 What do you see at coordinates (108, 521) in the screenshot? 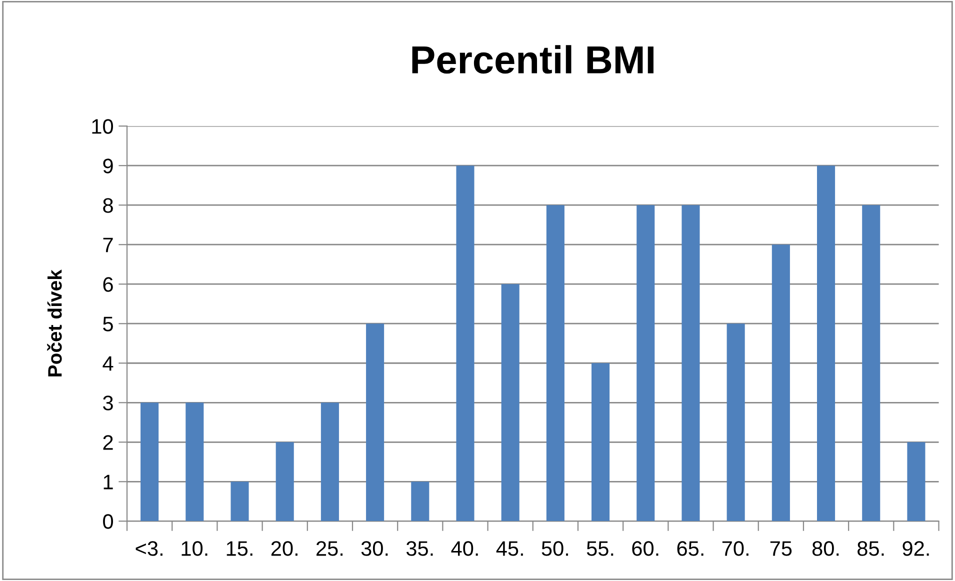
I see `y-tick-label: 0` at bounding box center [108, 521].